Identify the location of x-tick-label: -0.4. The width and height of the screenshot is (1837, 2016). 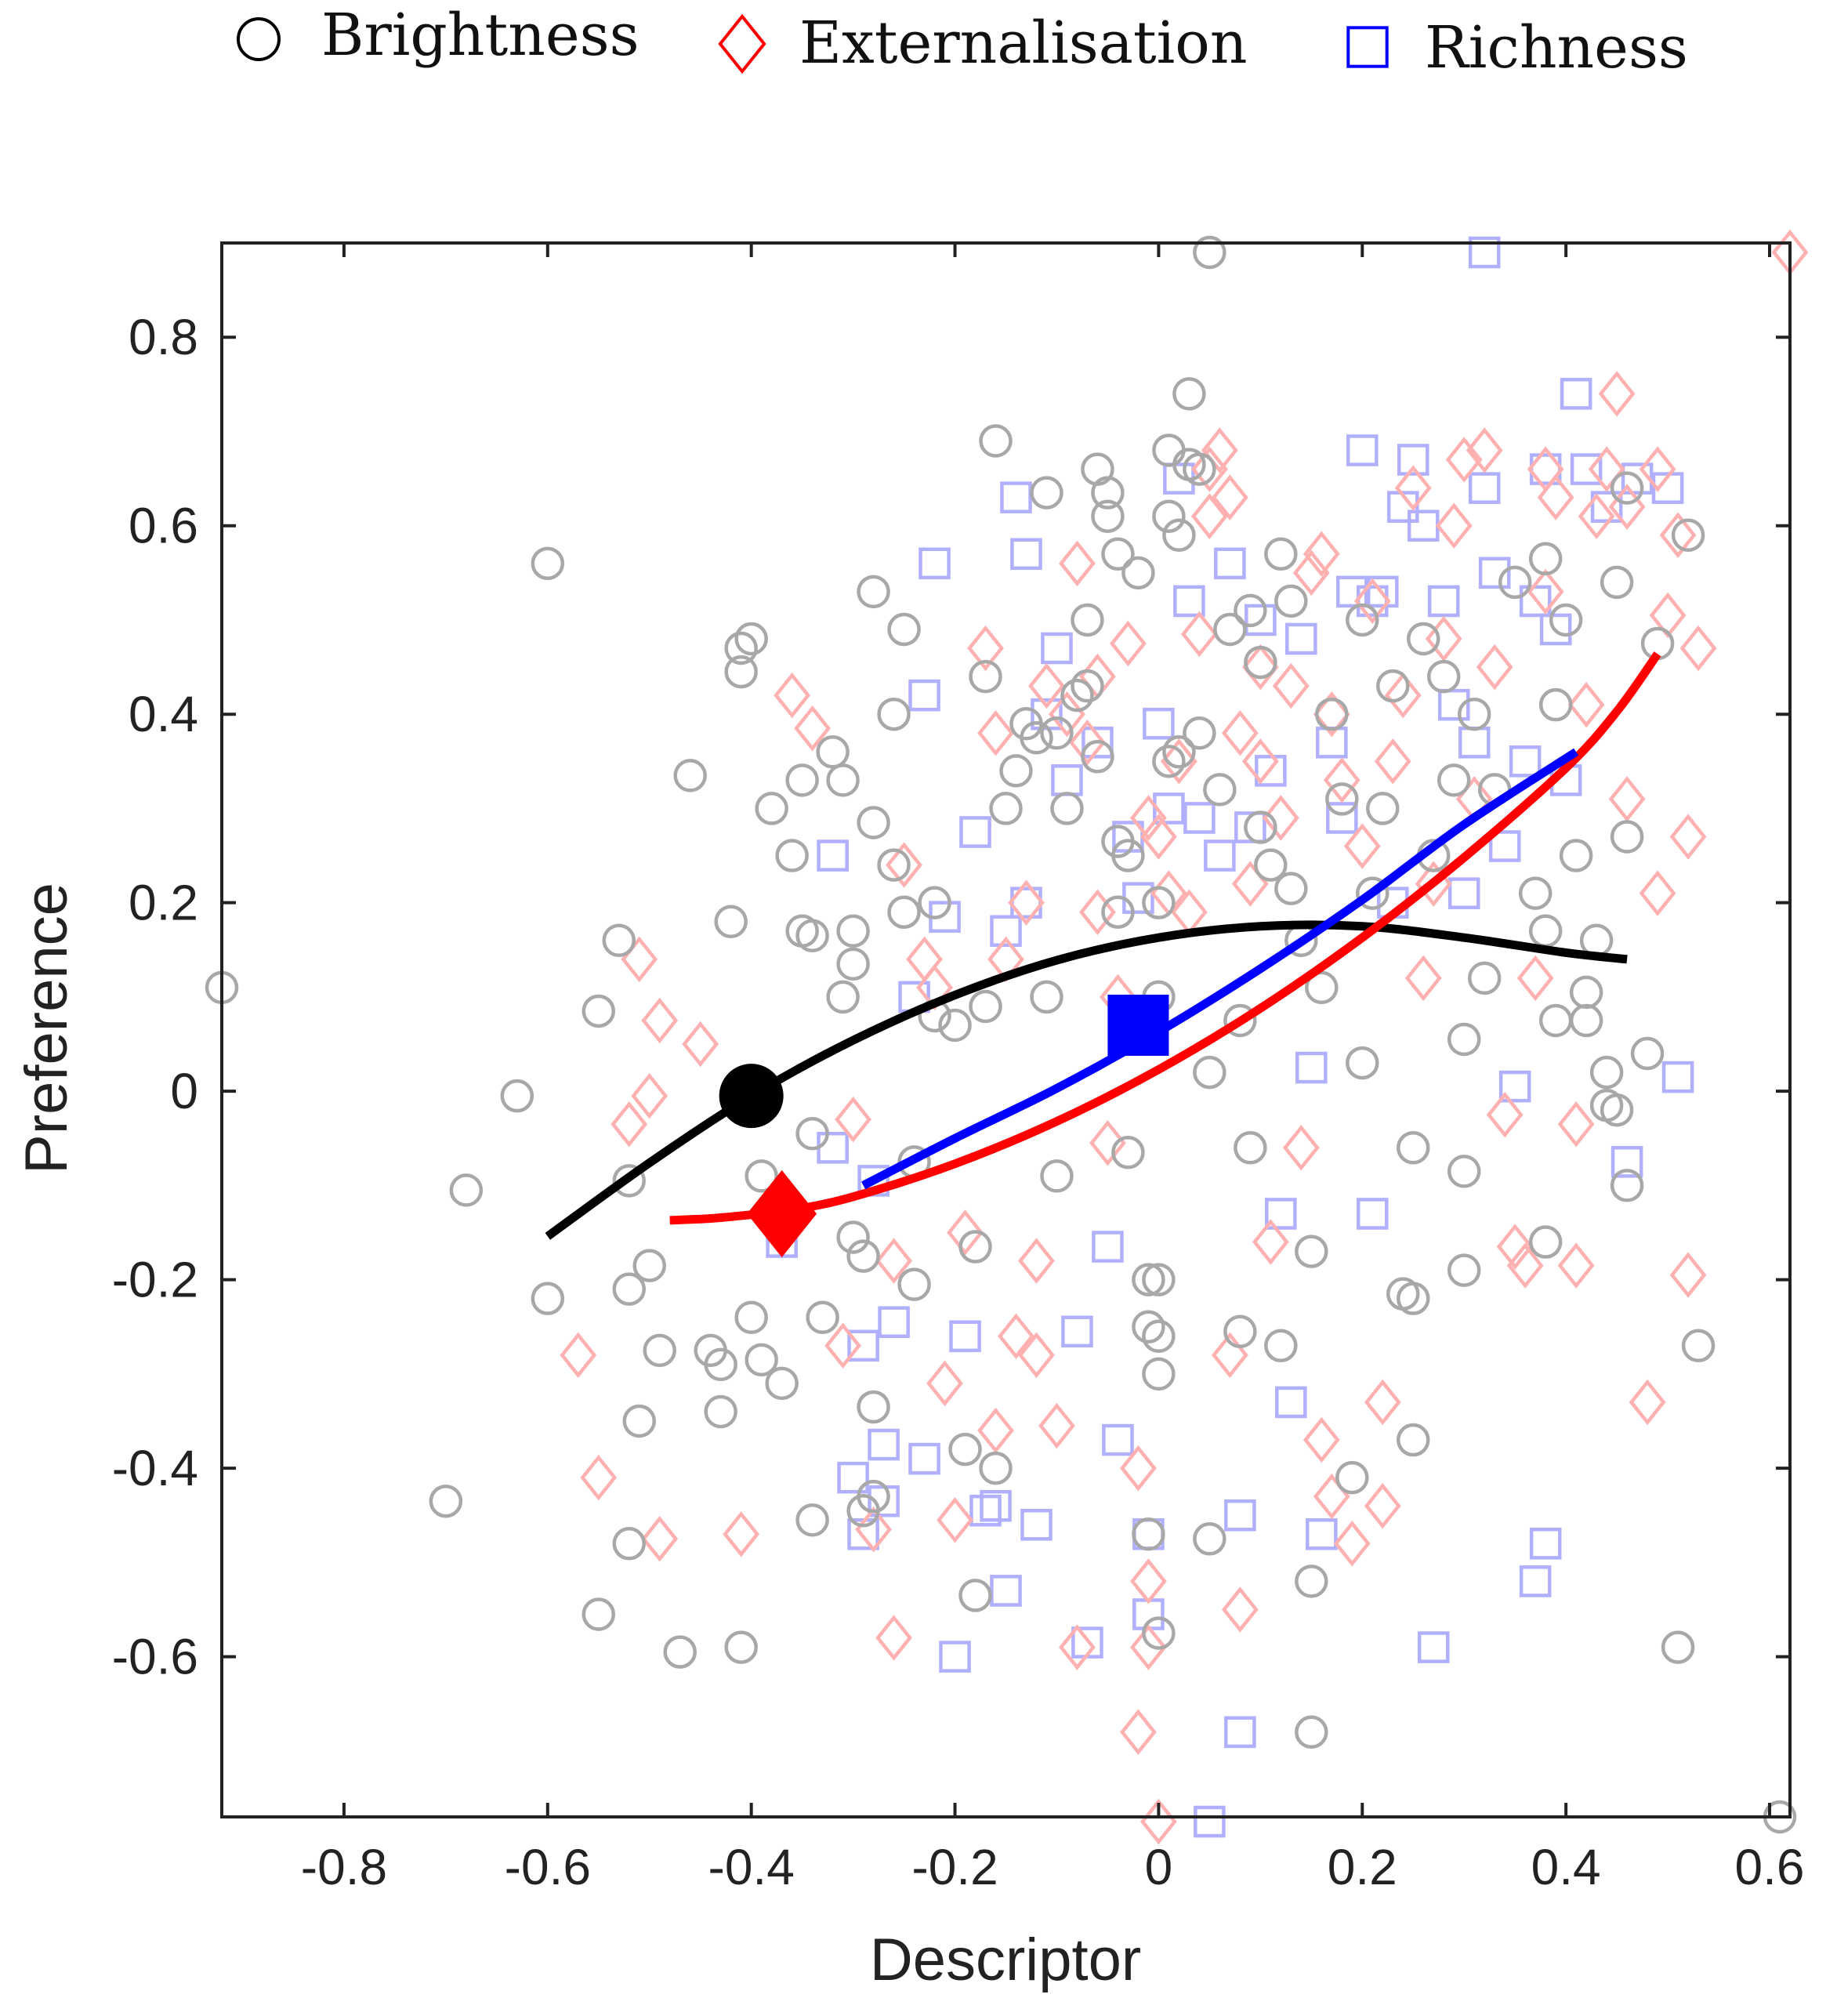
(751, 1867).